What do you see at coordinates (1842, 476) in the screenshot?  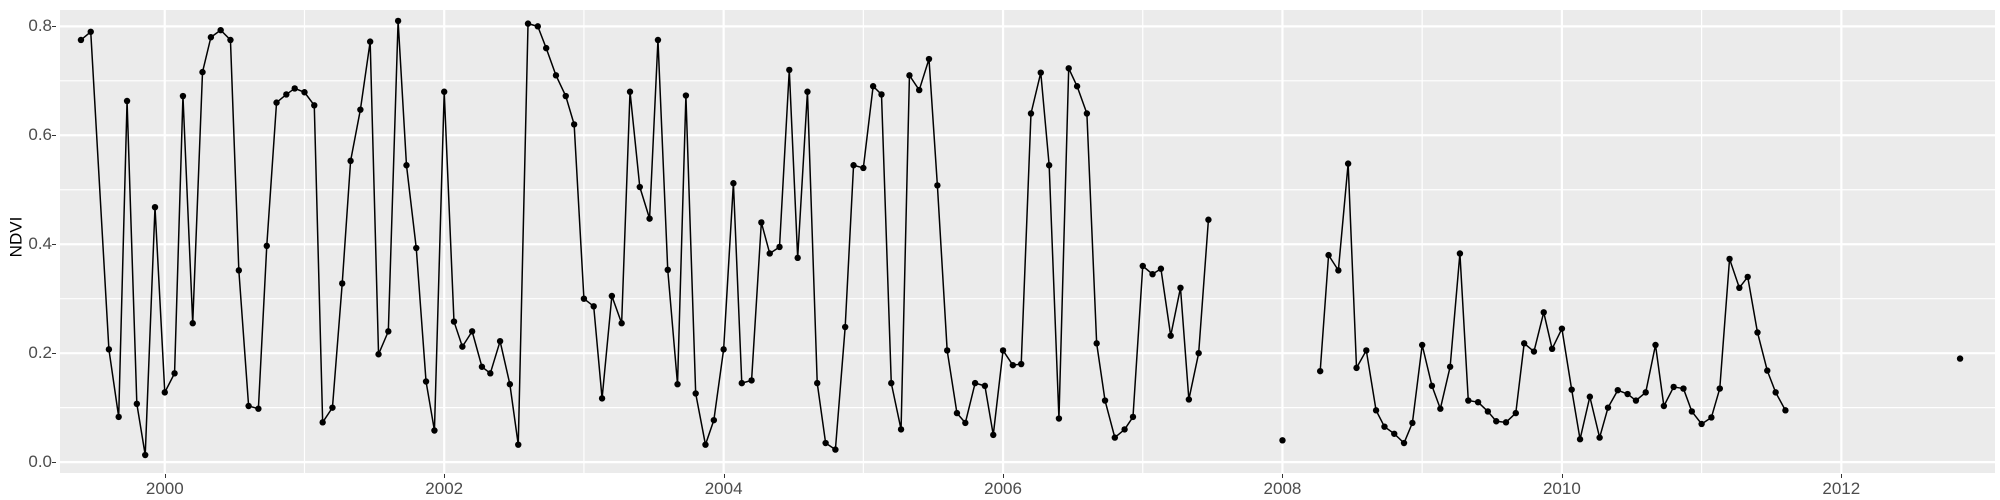 I see `x-axis-tick-mark` at bounding box center [1842, 476].